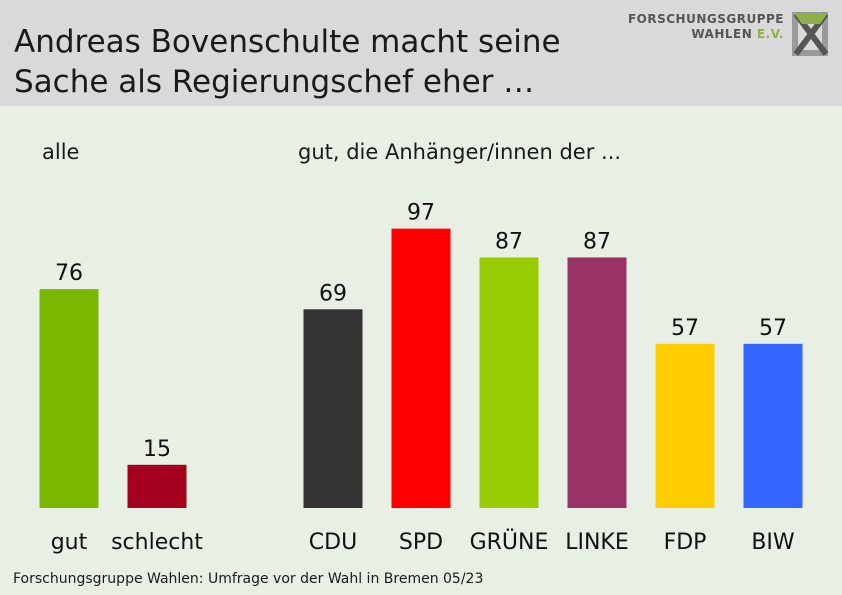 This screenshot has width=842, height=595. I want to click on bar-grüne, so click(509, 382).